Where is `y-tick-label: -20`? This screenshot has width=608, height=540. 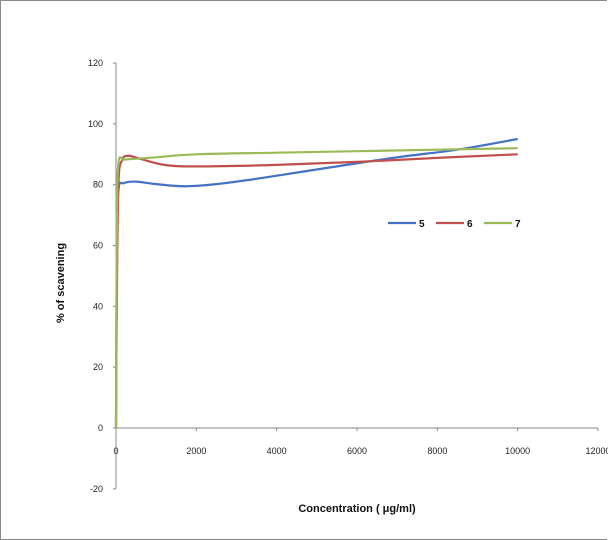
y-tick-label: -20 is located at coordinates (96, 489).